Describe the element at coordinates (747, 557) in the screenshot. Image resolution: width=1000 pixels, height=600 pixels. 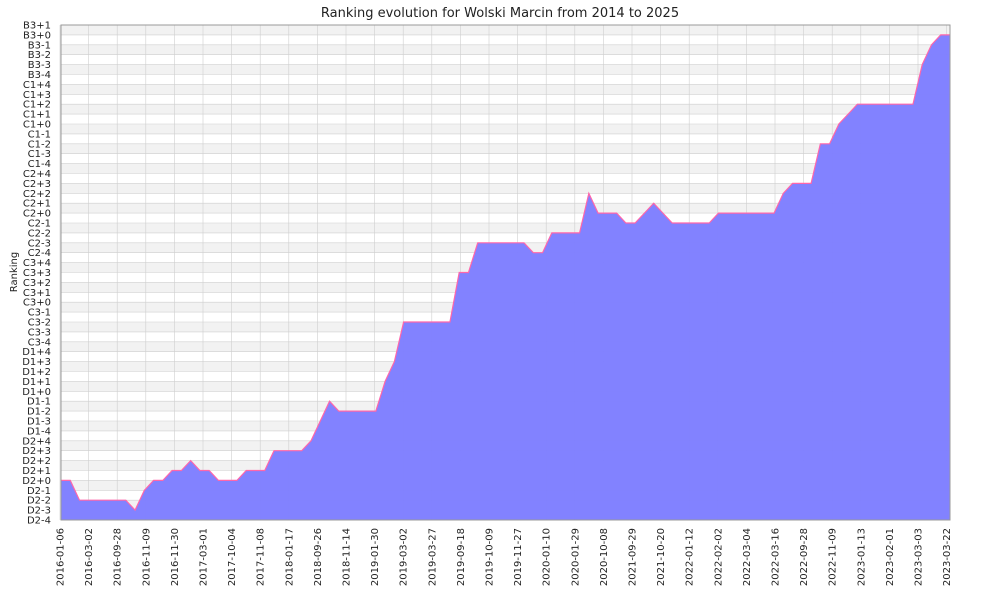
I see `x-tick-label: 2022-03-04` at that location.